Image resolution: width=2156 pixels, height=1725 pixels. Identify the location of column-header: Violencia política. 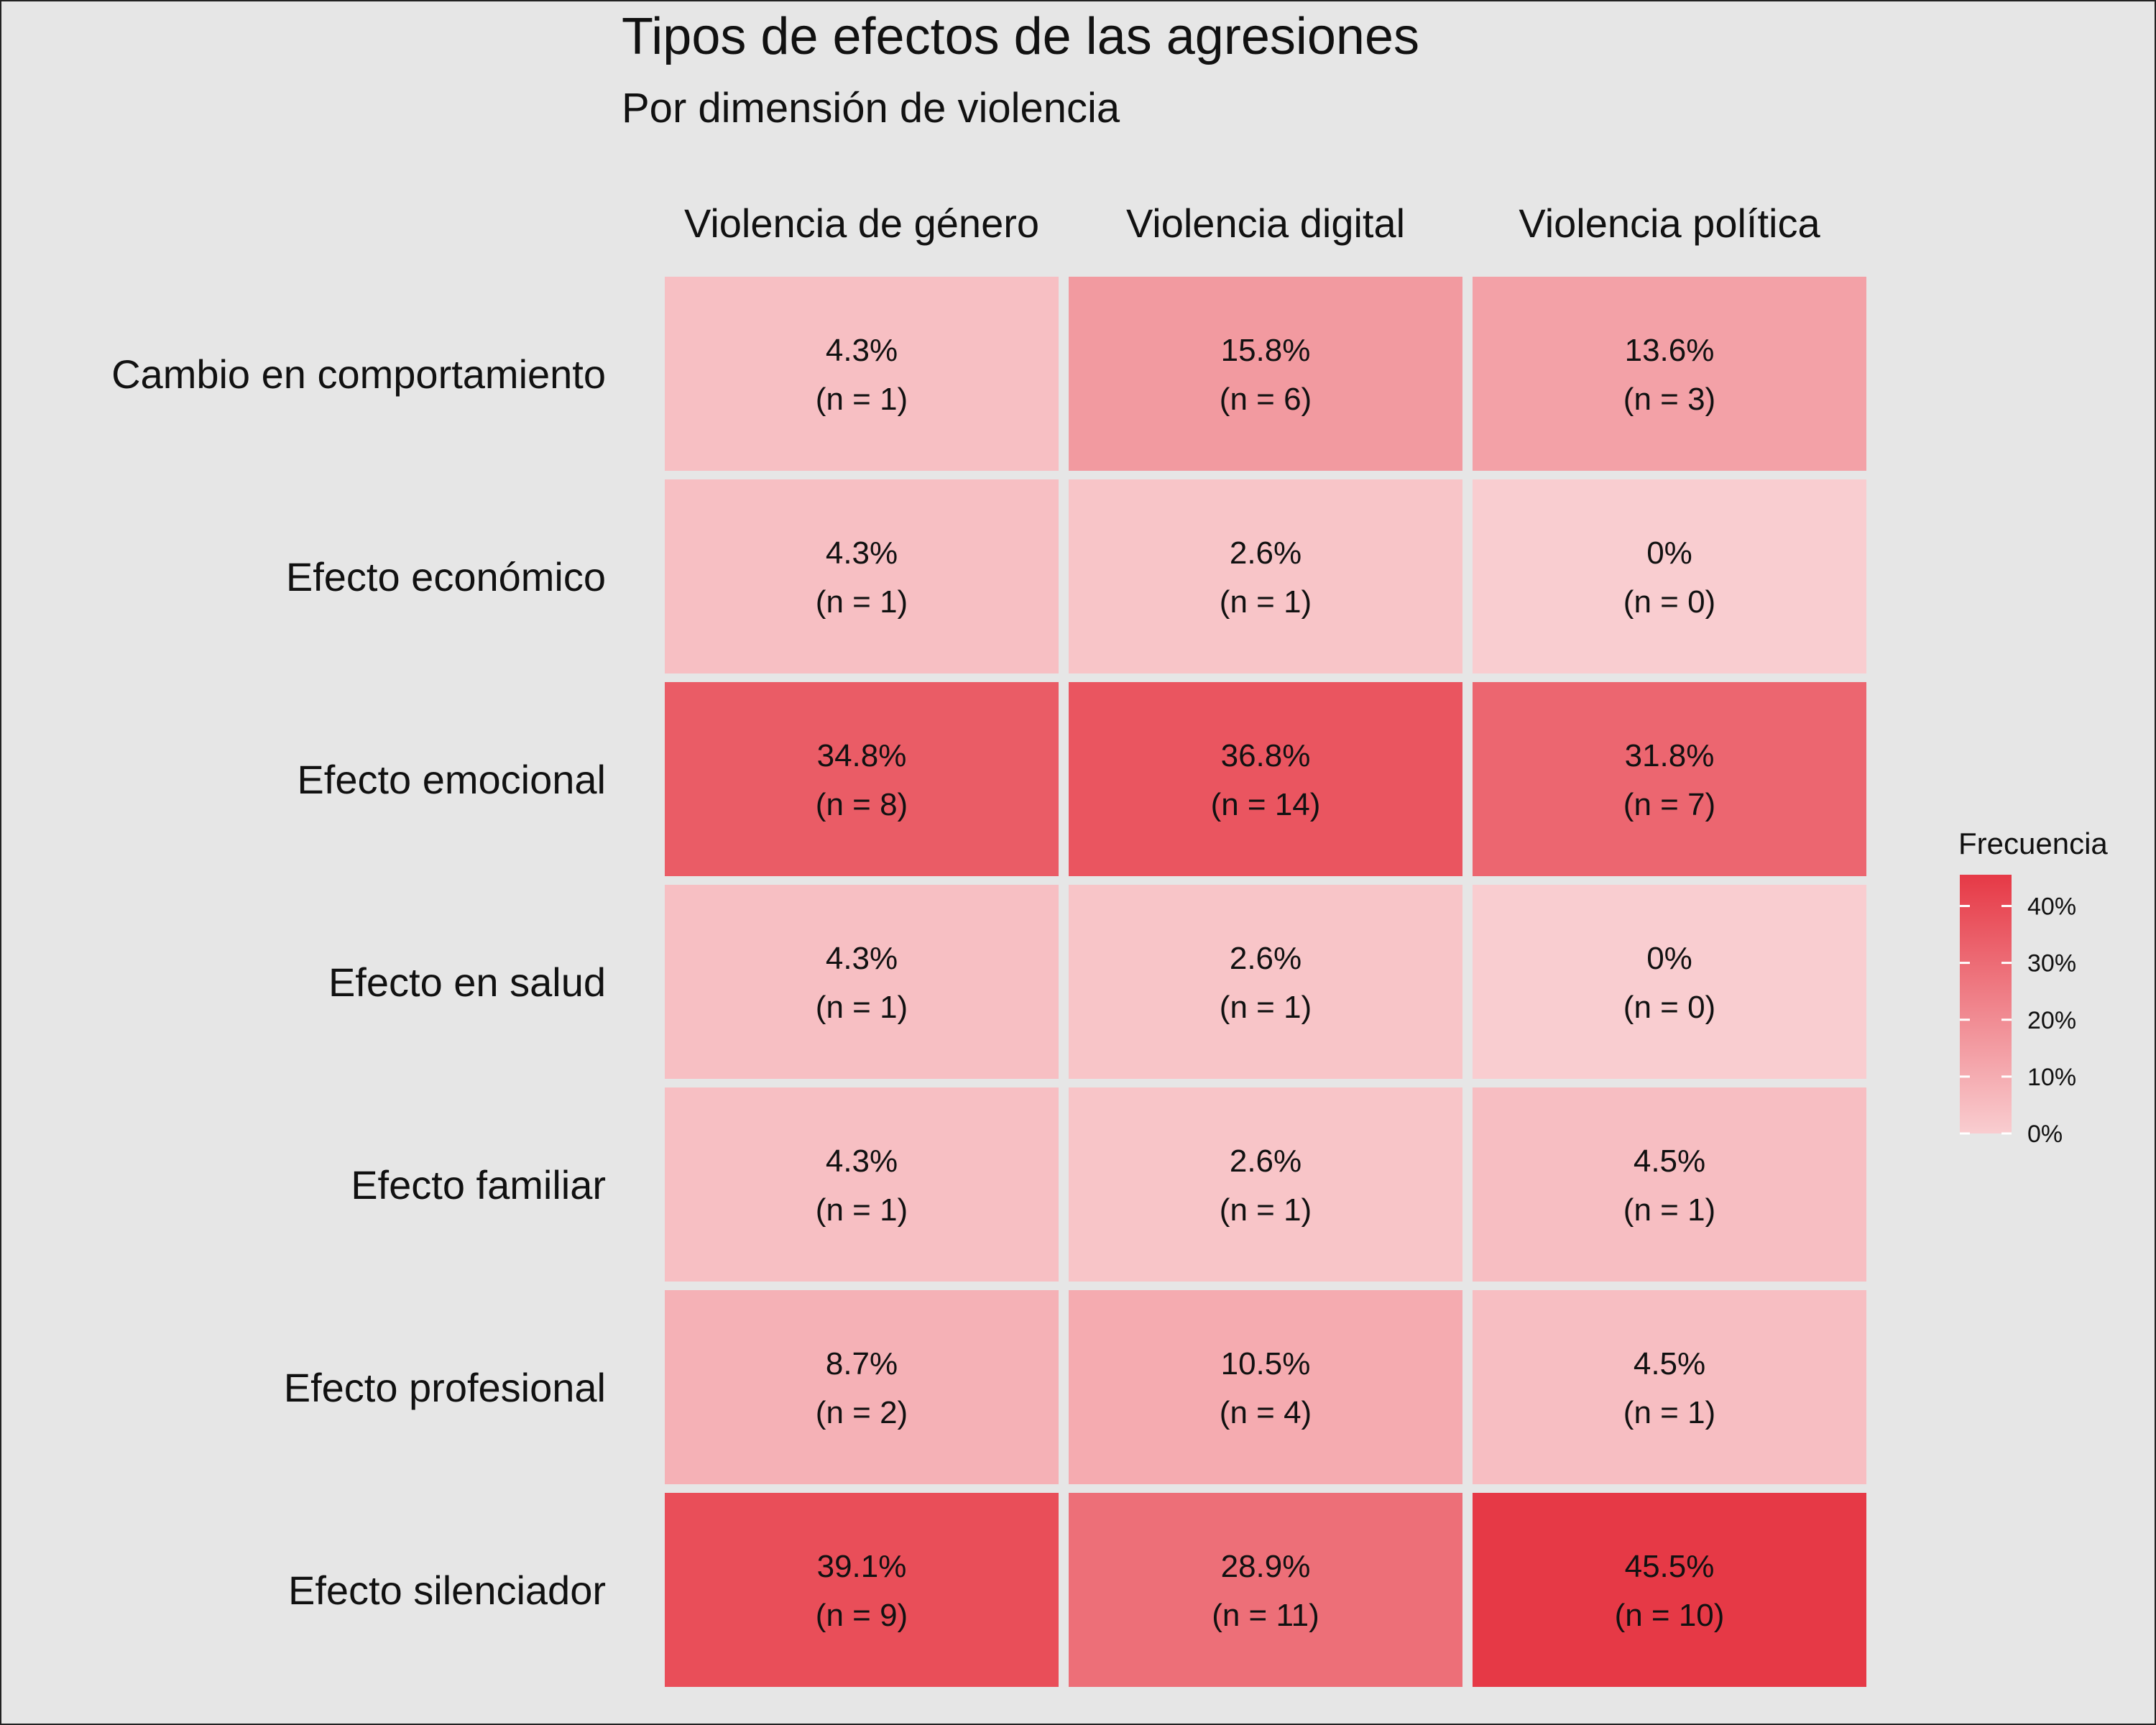
(1670, 223).